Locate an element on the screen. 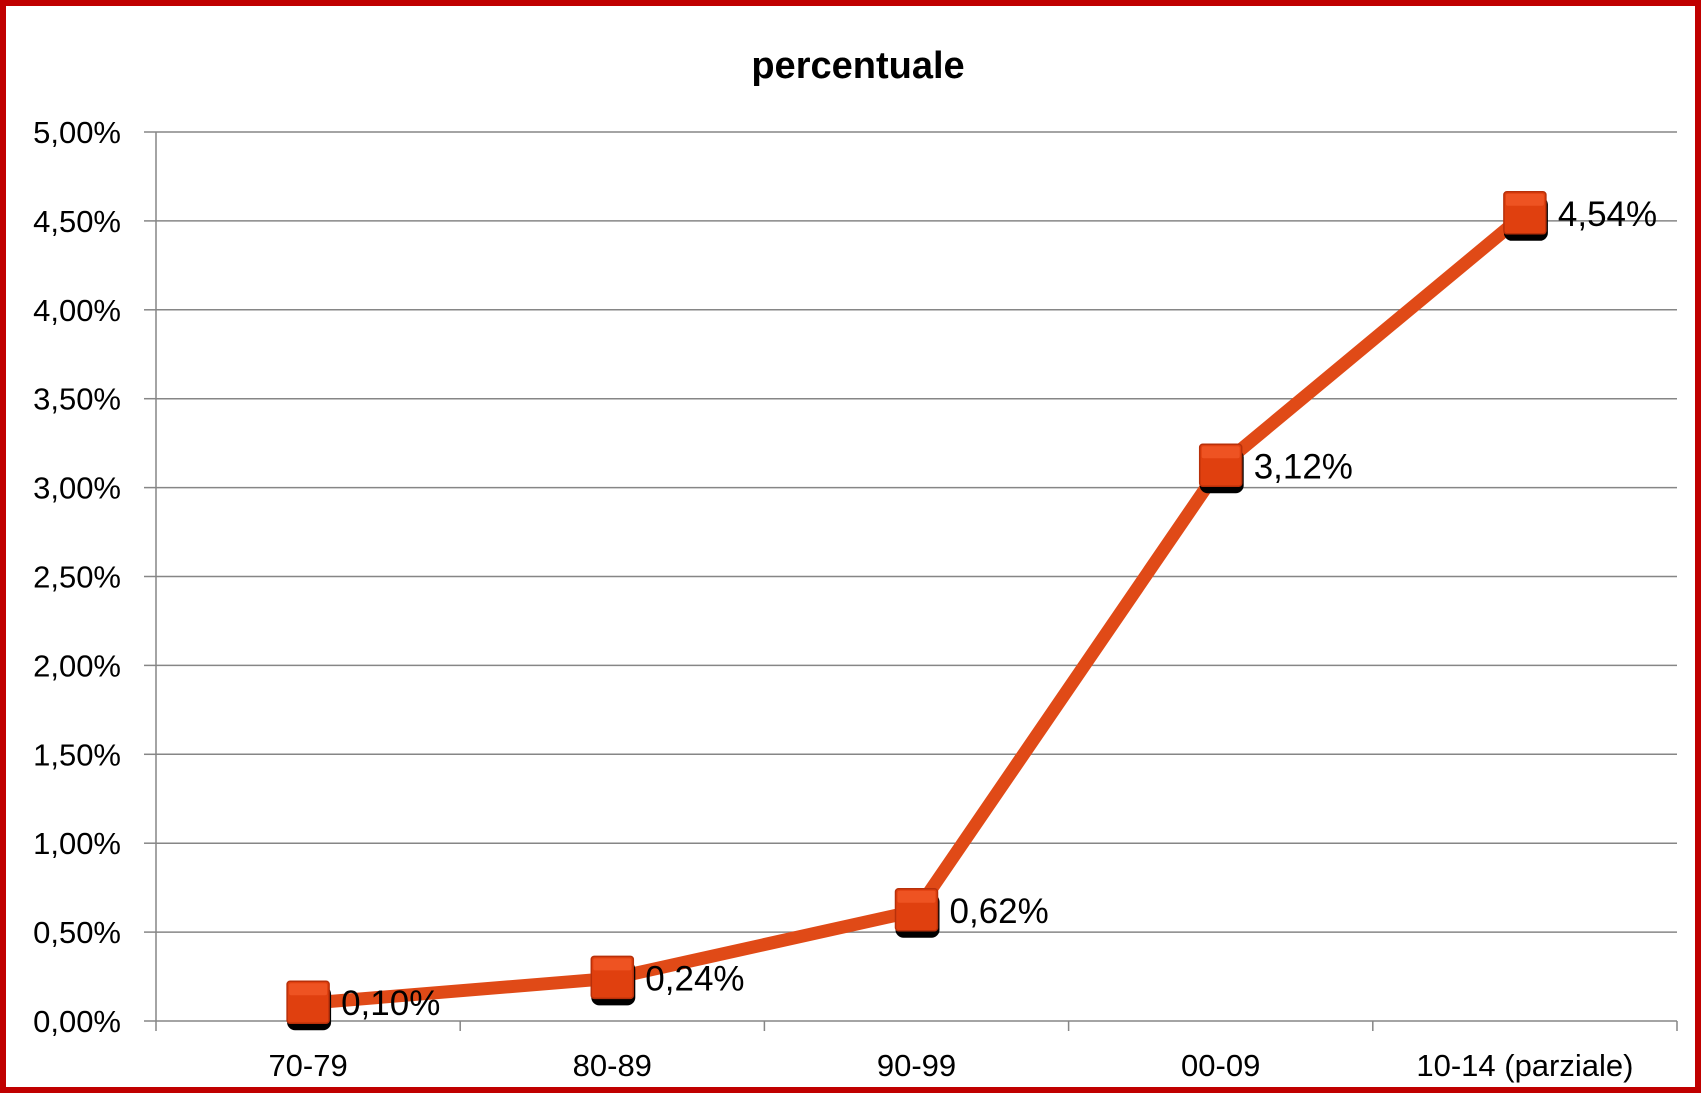  x-axis-tick-labels: 70-79 80-89 90-99 00-09 10-14 (parziale) is located at coordinates (950, 1065).